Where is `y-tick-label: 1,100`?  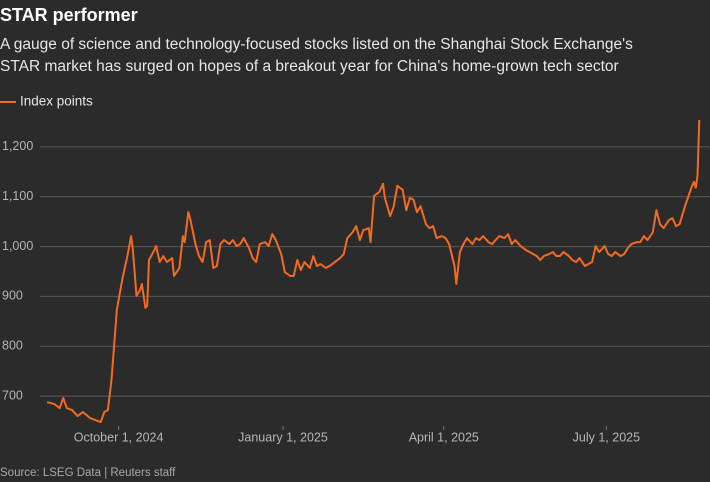 y-tick-label: 1,100 is located at coordinates (17, 196).